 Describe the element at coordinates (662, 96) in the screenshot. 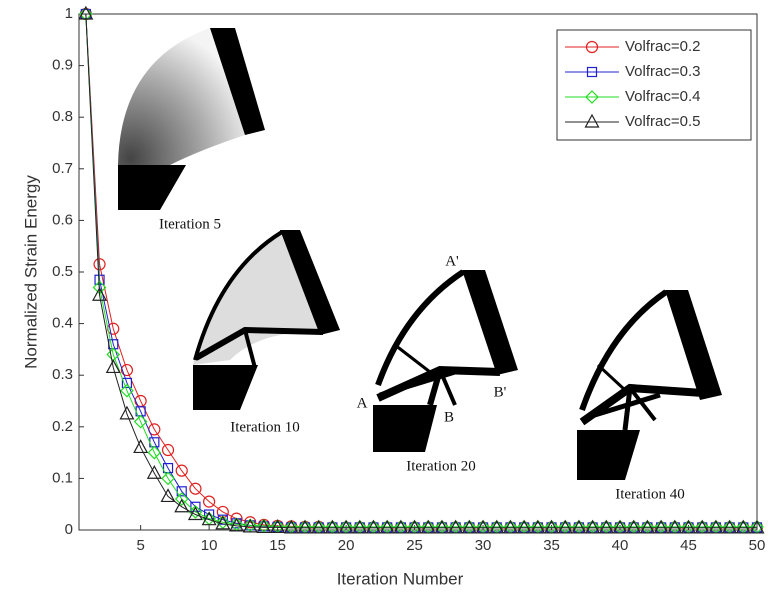

I see `legend-label: Volfrac=0.4` at that location.